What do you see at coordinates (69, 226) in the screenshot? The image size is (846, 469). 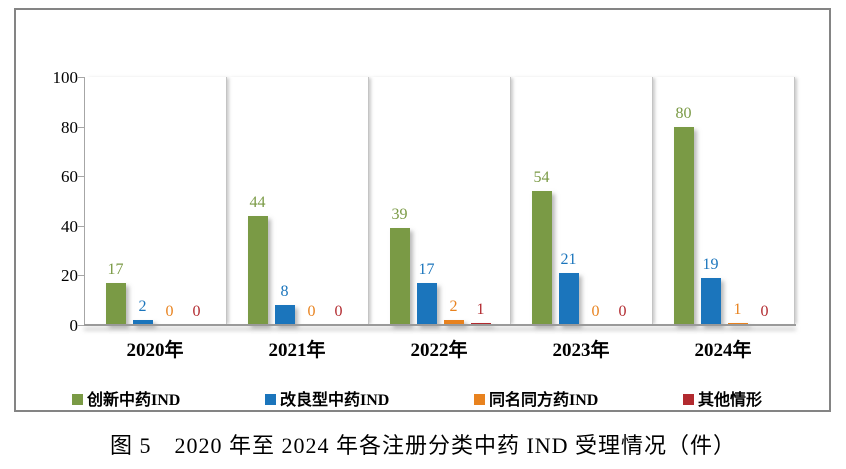 I see `y-axis-tick-label: 40` at bounding box center [69, 226].